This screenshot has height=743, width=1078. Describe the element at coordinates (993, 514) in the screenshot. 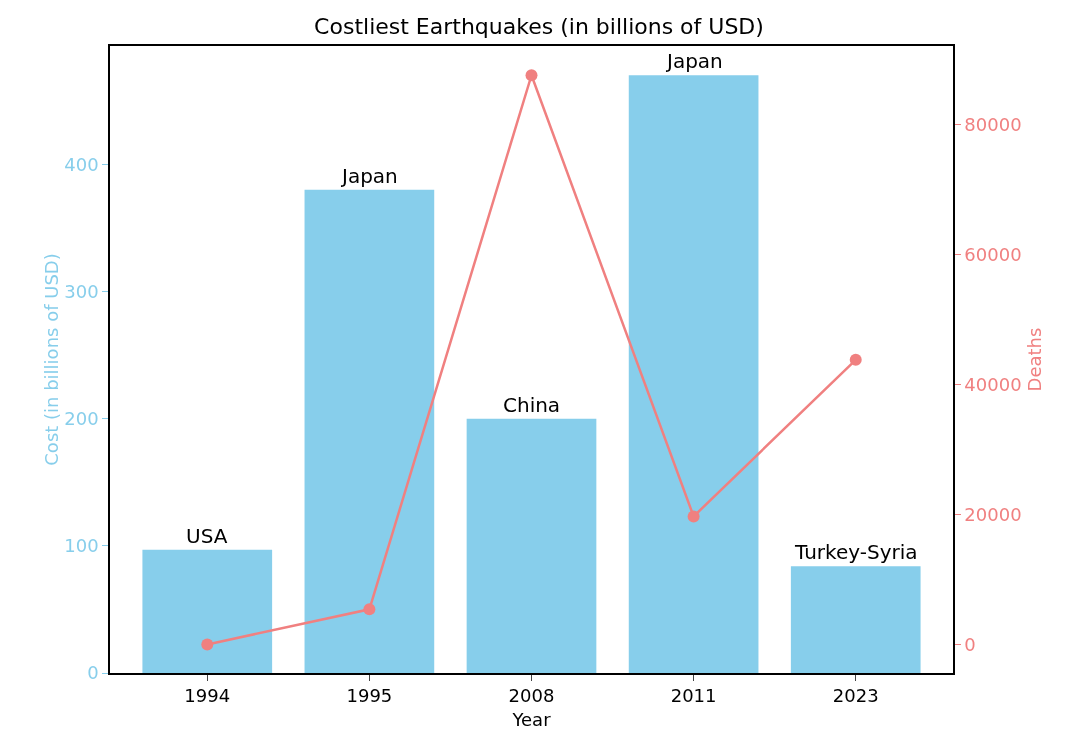

I see `y2-tick-label: 20000` at that location.